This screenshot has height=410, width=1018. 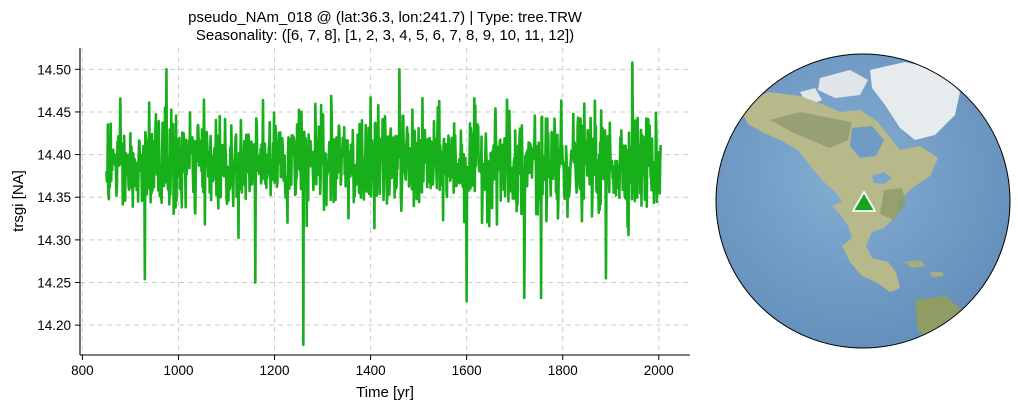 I want to click on y-tick-label: 14.45, so click(x=54, y=112).